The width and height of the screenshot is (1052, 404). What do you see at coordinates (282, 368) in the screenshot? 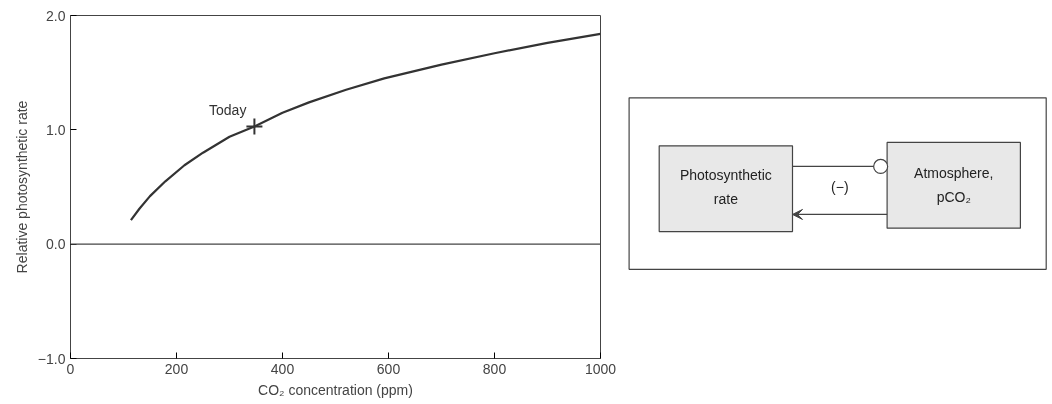
I see `x-tick-label: 400` at bounding box center [282, 368].